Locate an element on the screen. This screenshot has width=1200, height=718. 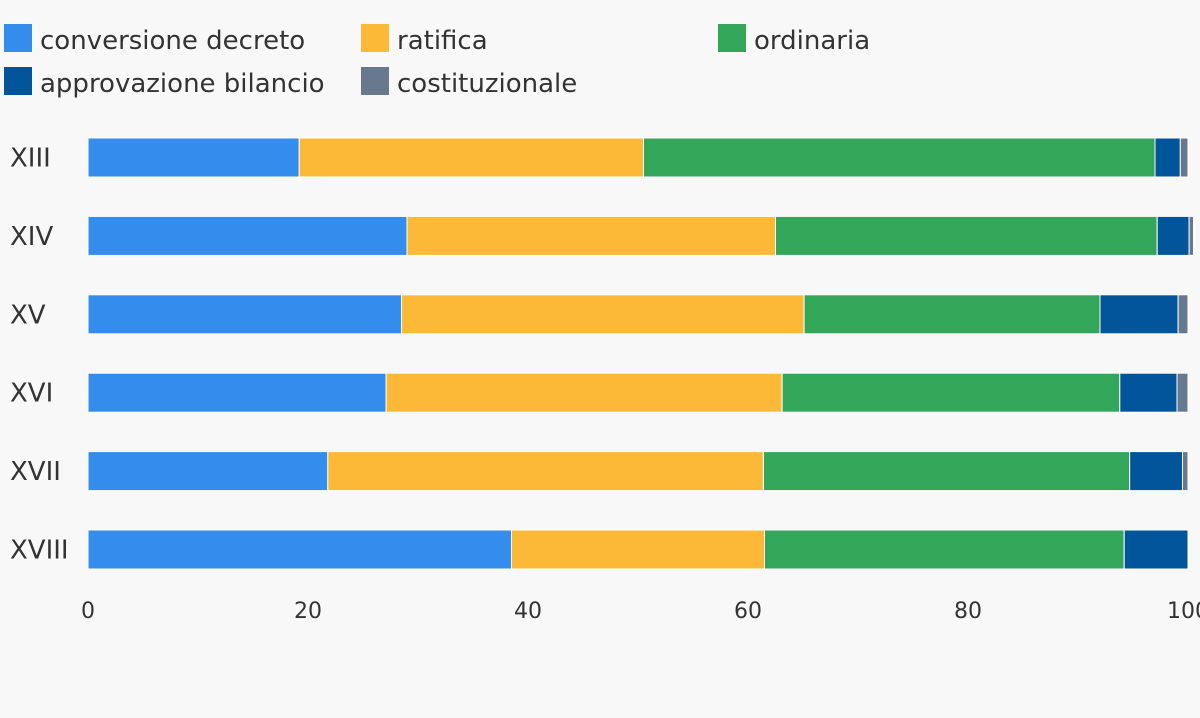
bar-row-xvi is located at coordinates (638, 392).